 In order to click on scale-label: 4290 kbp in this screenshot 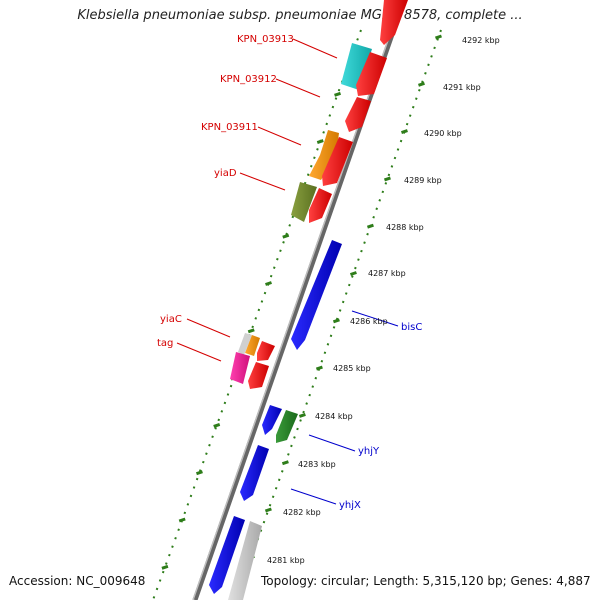, I will do `click(443, 133)`.